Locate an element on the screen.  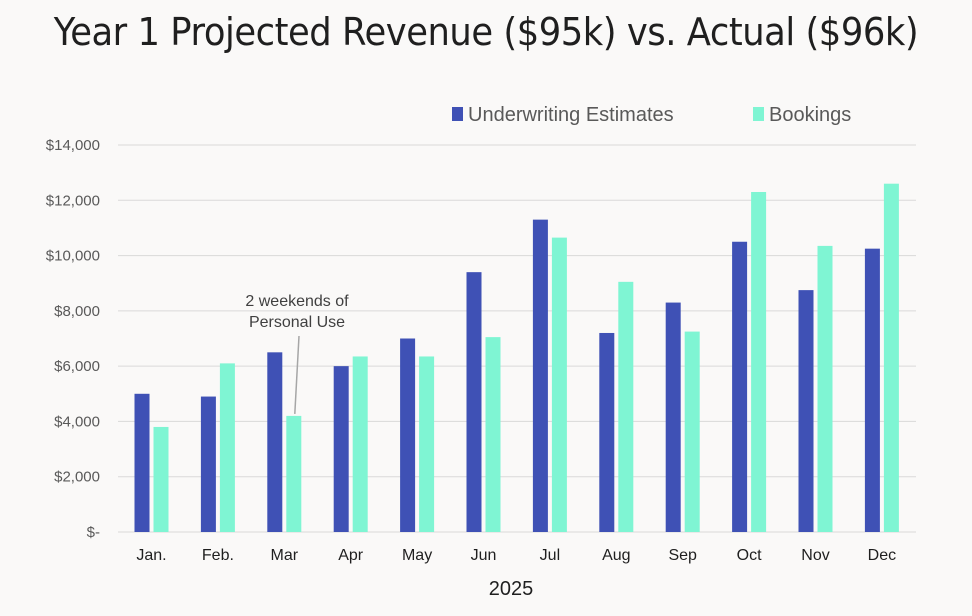
bar-bookings-oct is located at coordinates (759, 361).